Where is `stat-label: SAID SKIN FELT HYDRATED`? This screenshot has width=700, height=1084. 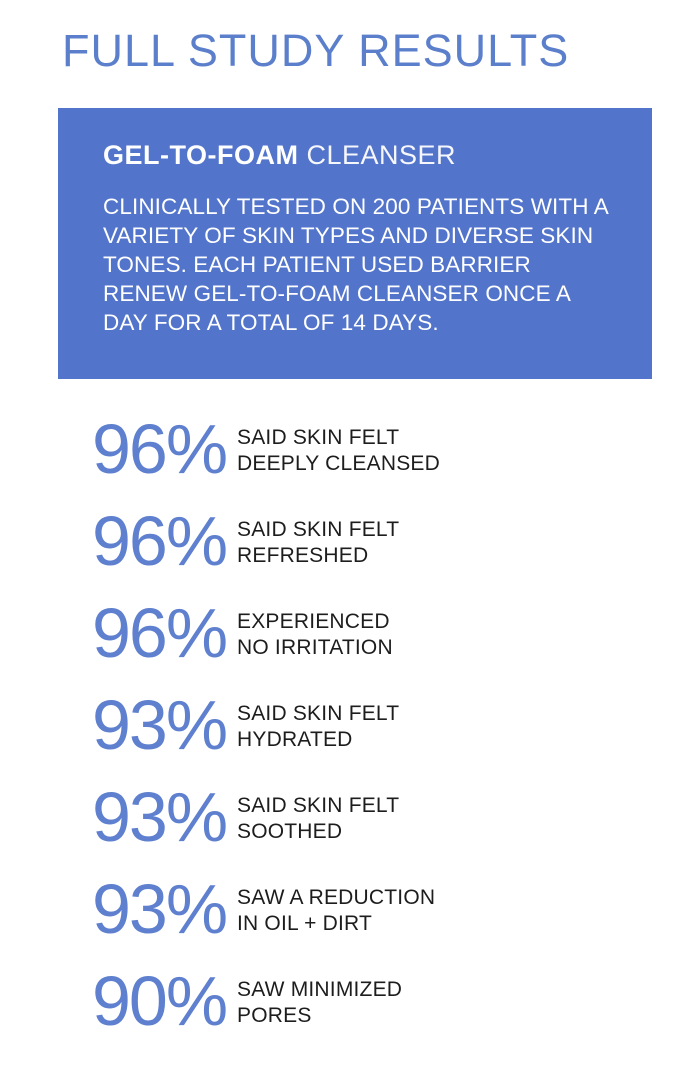
stat-label: SAID SKIN FELT HYDRATED is located at coordinates (318, 725).